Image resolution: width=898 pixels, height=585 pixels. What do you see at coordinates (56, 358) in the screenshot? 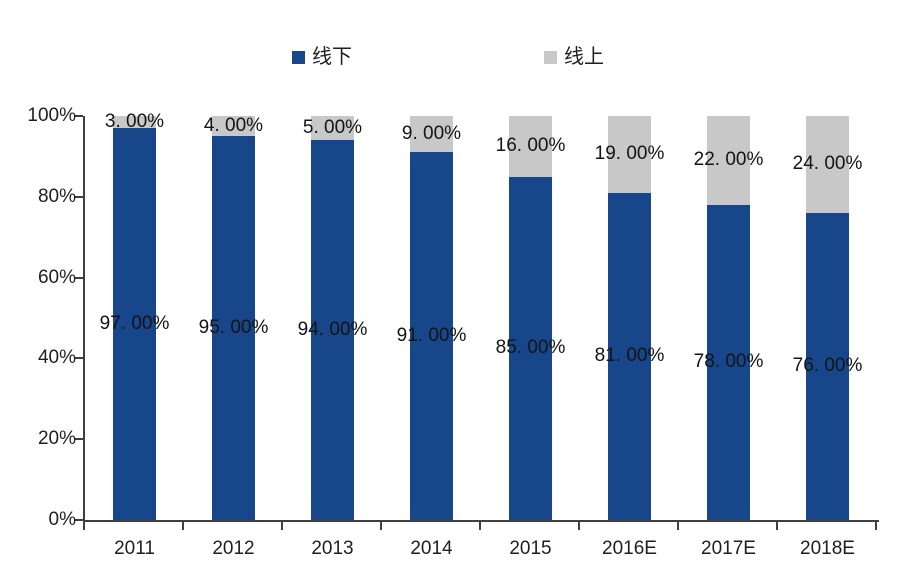
I see `y-tick-label: 40%` at bounding box center [56, 358].